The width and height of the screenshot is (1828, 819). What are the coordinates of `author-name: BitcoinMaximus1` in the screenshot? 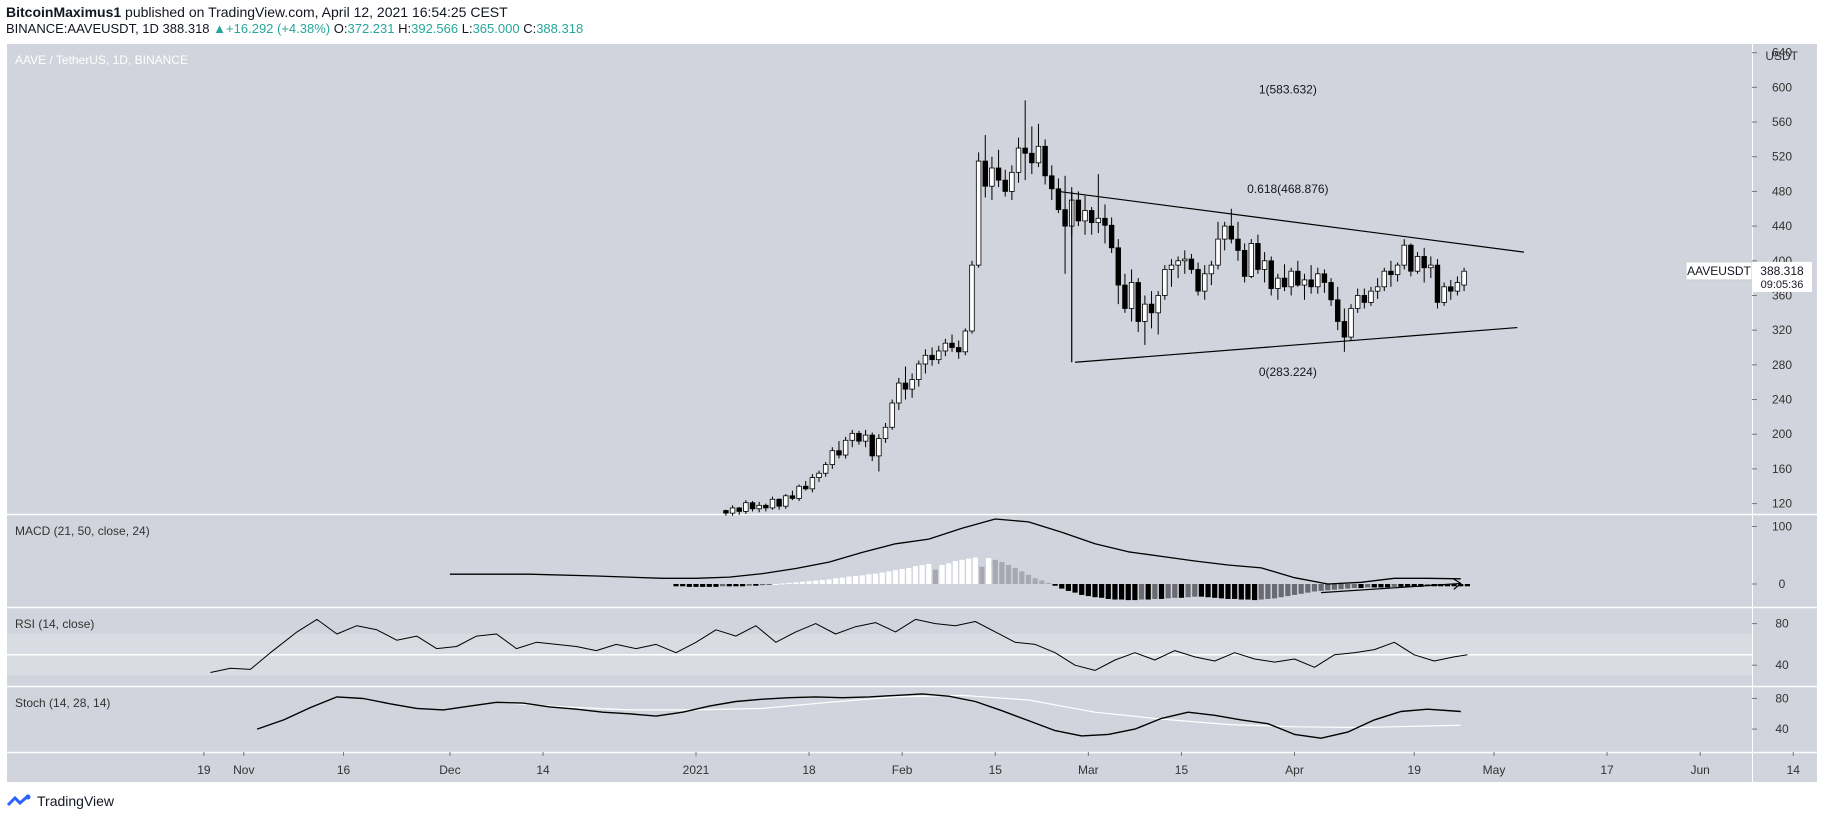 It's located at (64, 12).